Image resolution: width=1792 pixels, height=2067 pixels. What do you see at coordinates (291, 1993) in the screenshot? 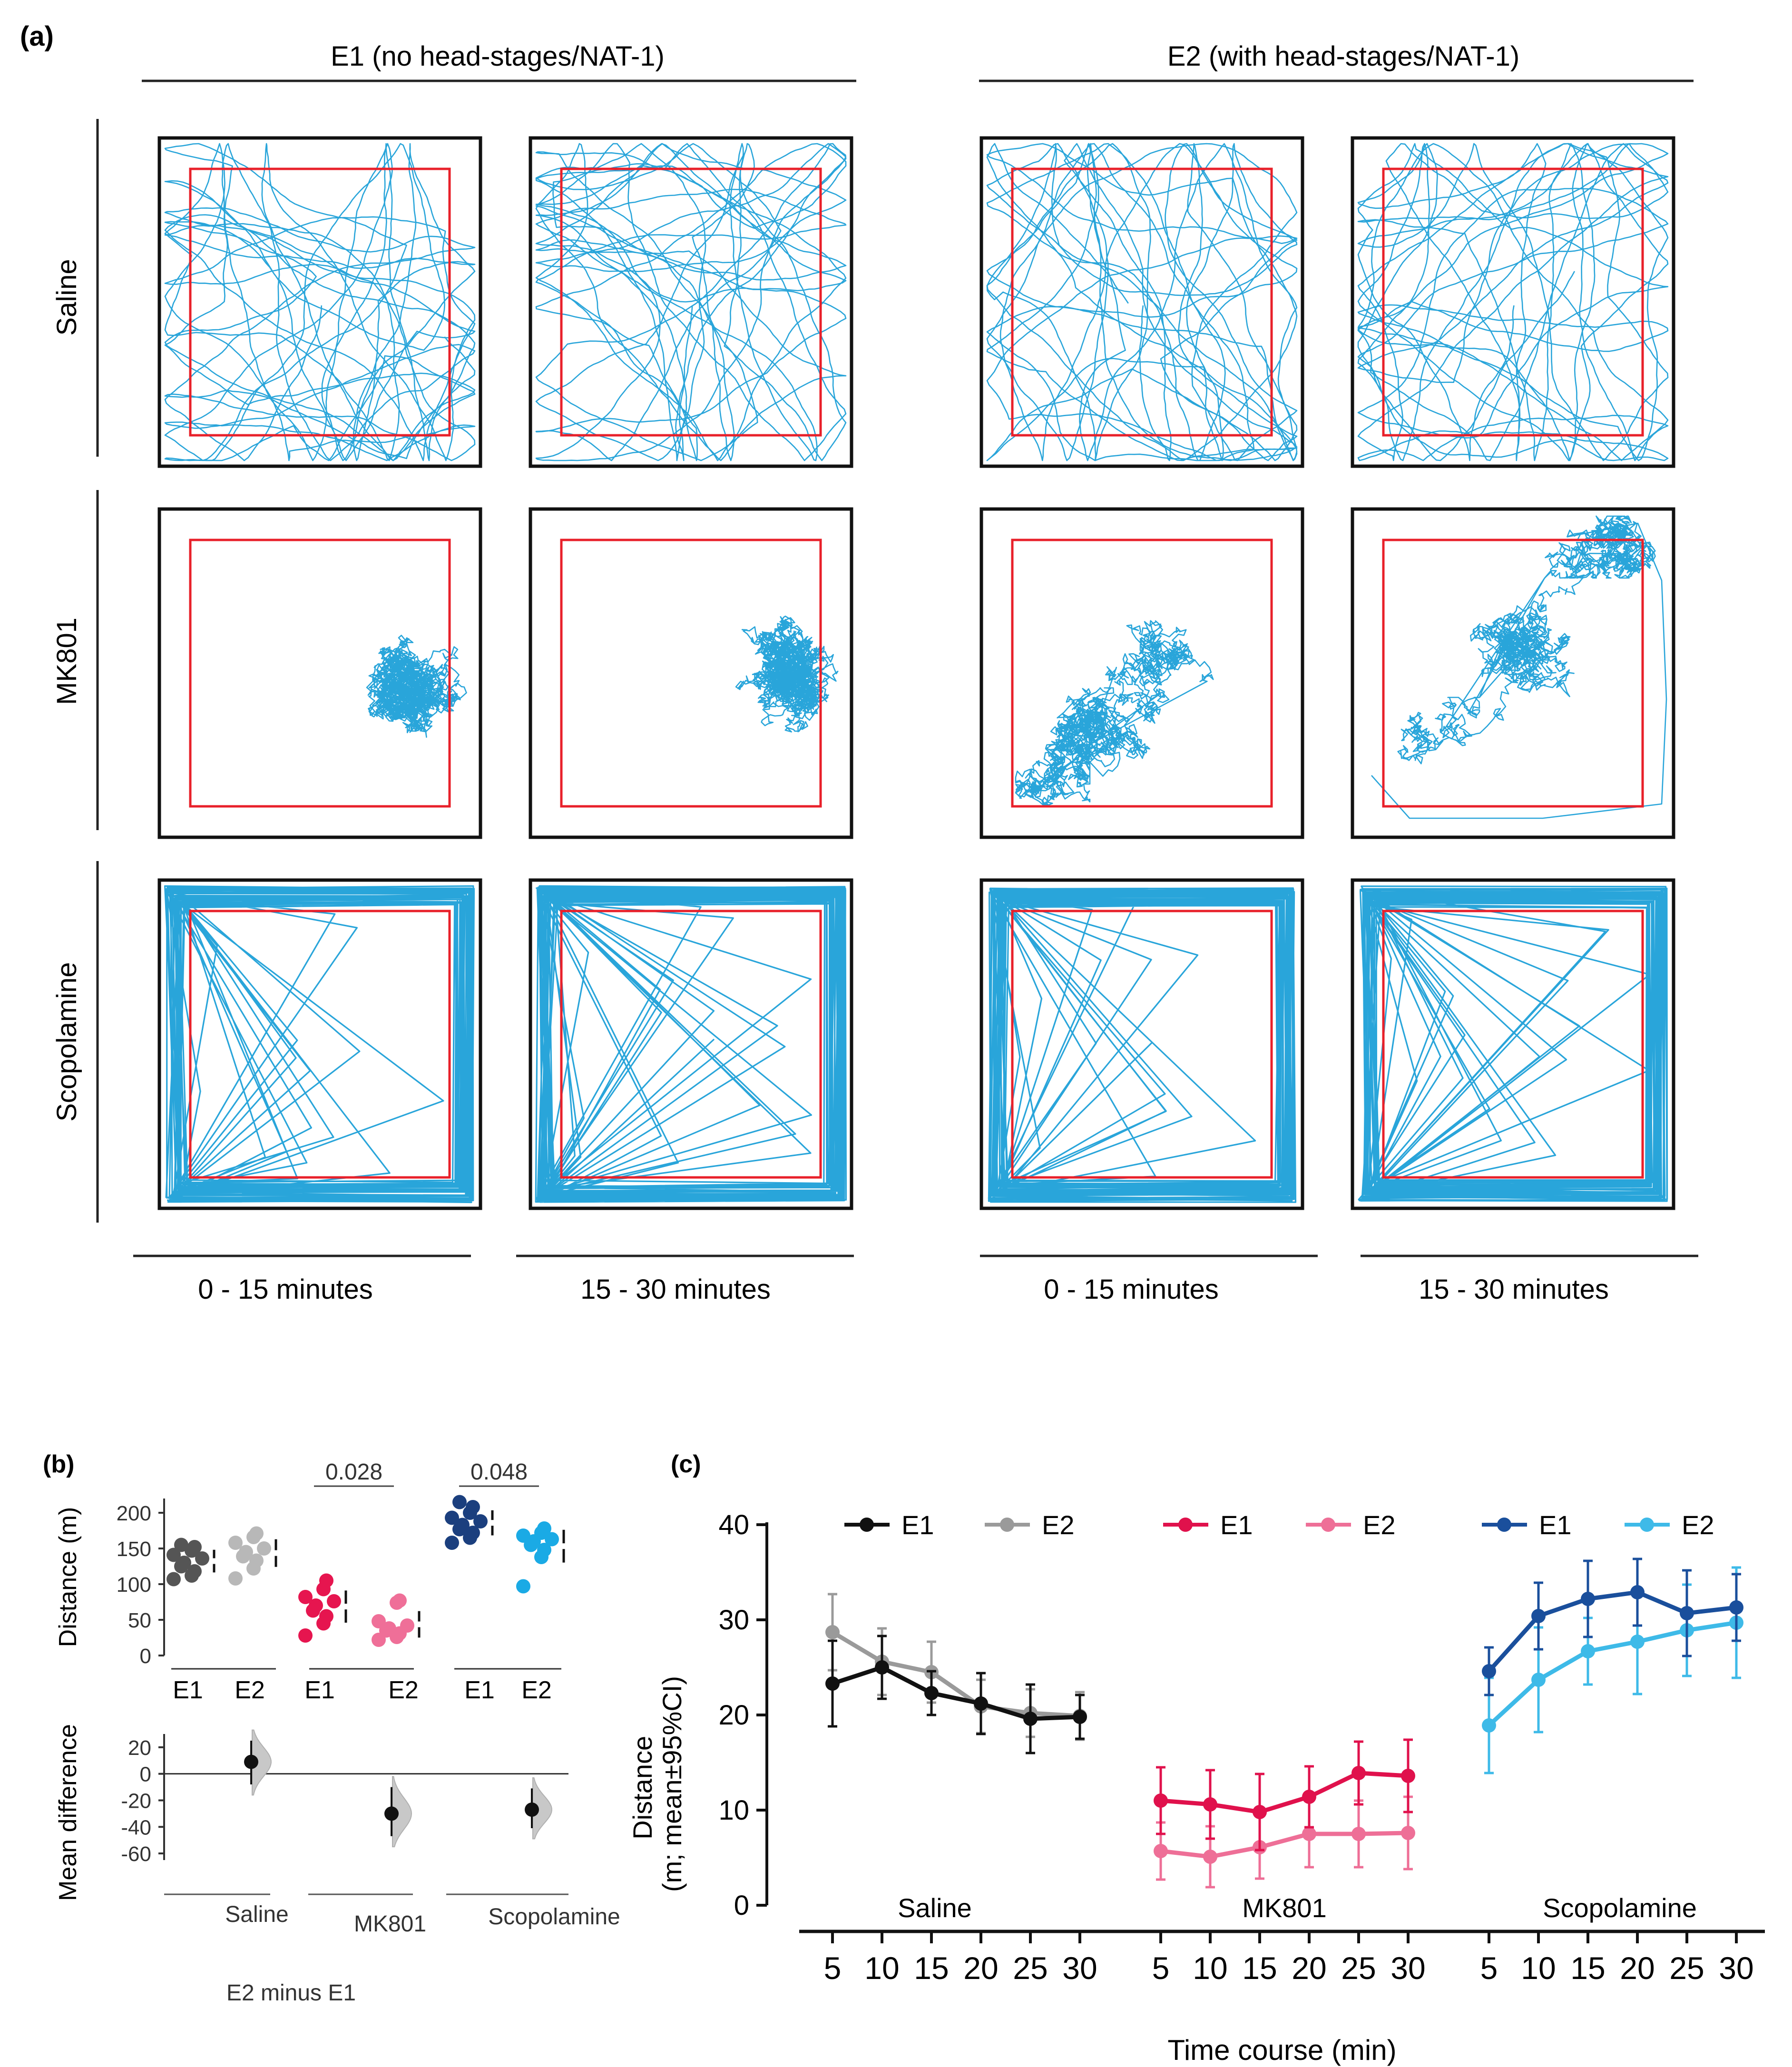
I see `b-bot-xlabel: E2 minus E1` at bounding box center [291, 1993].